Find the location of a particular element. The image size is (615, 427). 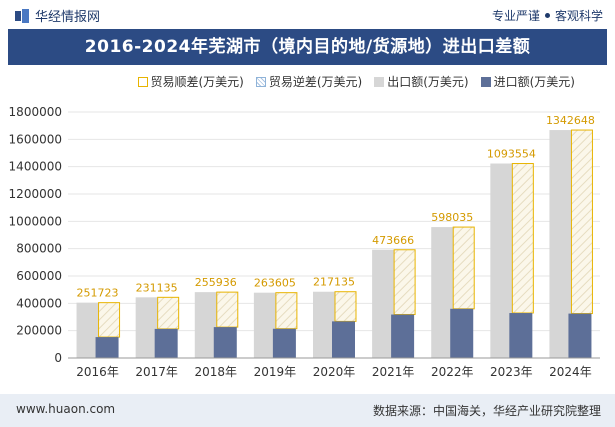

footer-url: www.huaon.com is located at coordinates (66, 409).